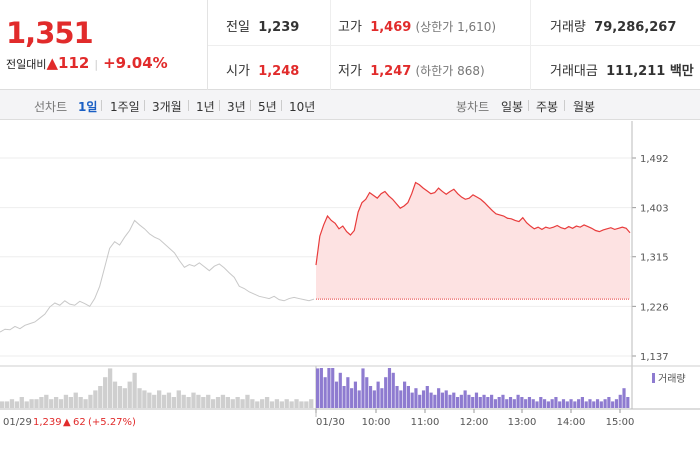  What do you see at coordinates (425, 422) in the screenshot?
I see `x-tick-label: 11:00` at bounding box center [425, 422].